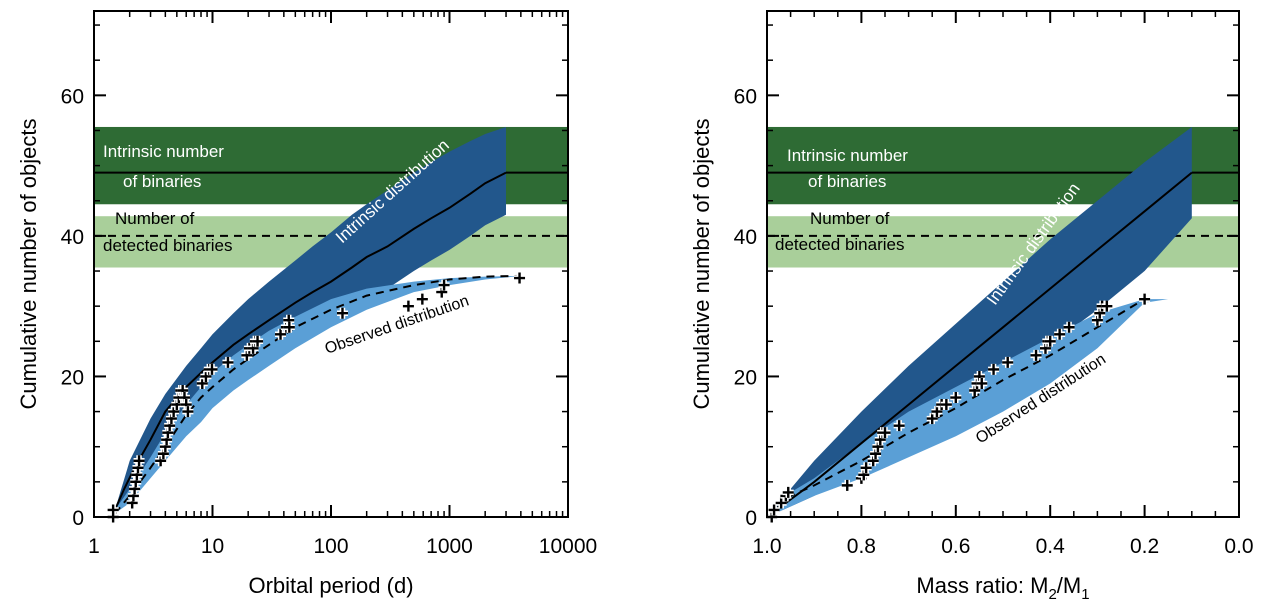  What do you see at coordinates (955, 546) in the screenshot?
I see `right-xtick-label: 0.6` at bounding box center [955, 546].